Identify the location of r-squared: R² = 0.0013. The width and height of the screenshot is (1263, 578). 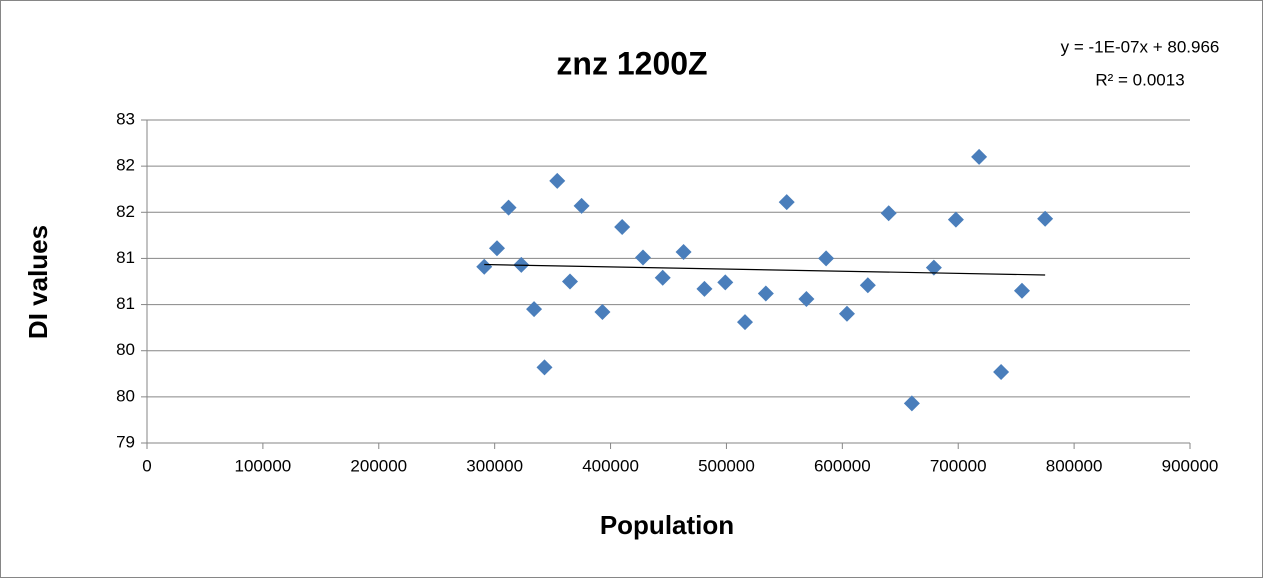
(1139, 79).